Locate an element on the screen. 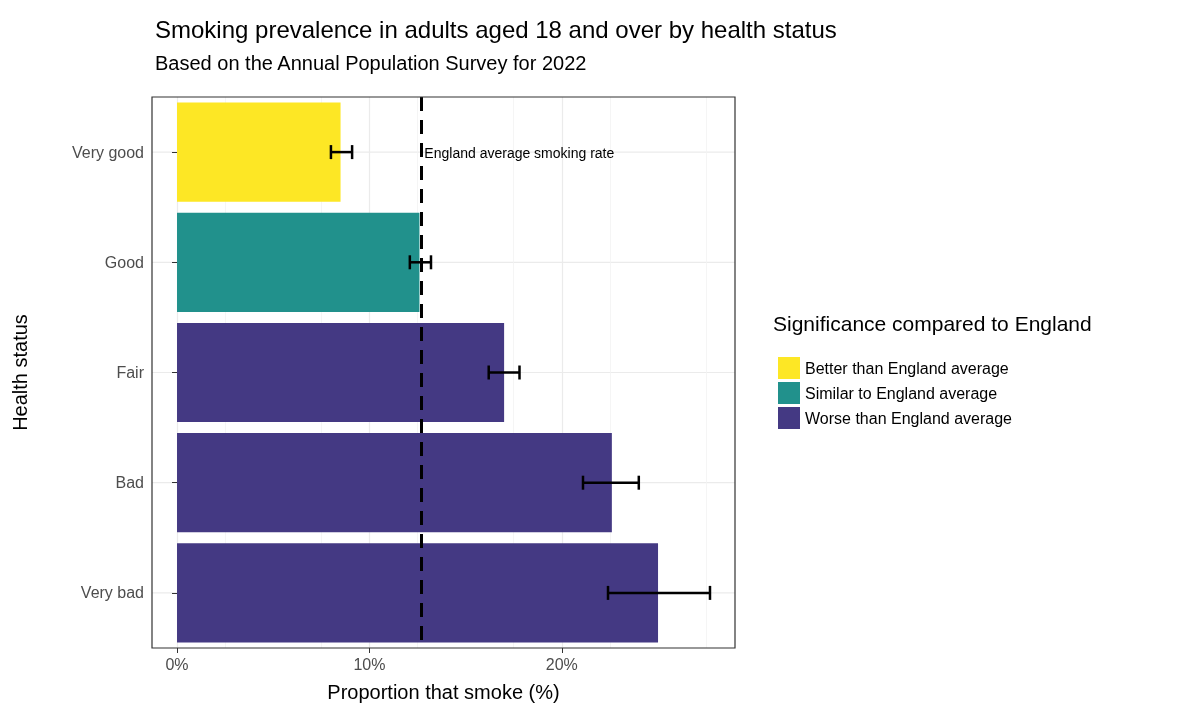  x-axis-title: Proportion that smoke (%) is located at coordinates (443, 692).